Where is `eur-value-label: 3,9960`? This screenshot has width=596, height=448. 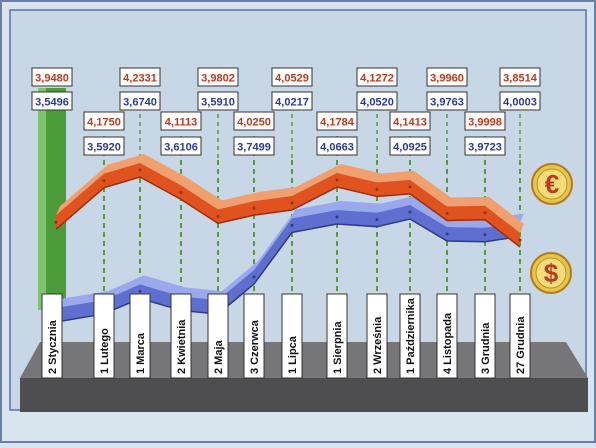
eur-value-label: 3,9960 is located at coordinates (447, 79).